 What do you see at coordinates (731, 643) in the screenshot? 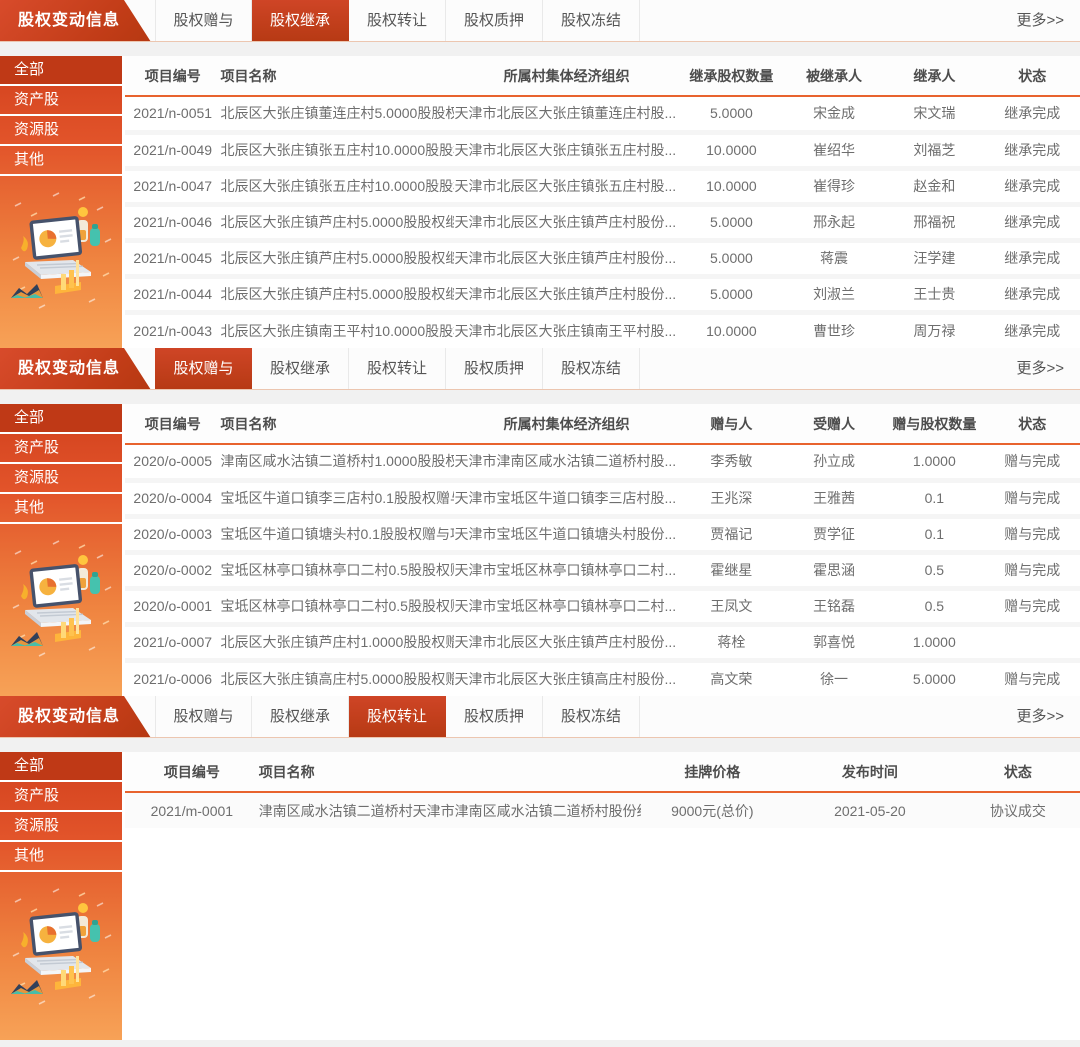
I see `table-cell: 蒋栓` at bounding box center [731, 643].